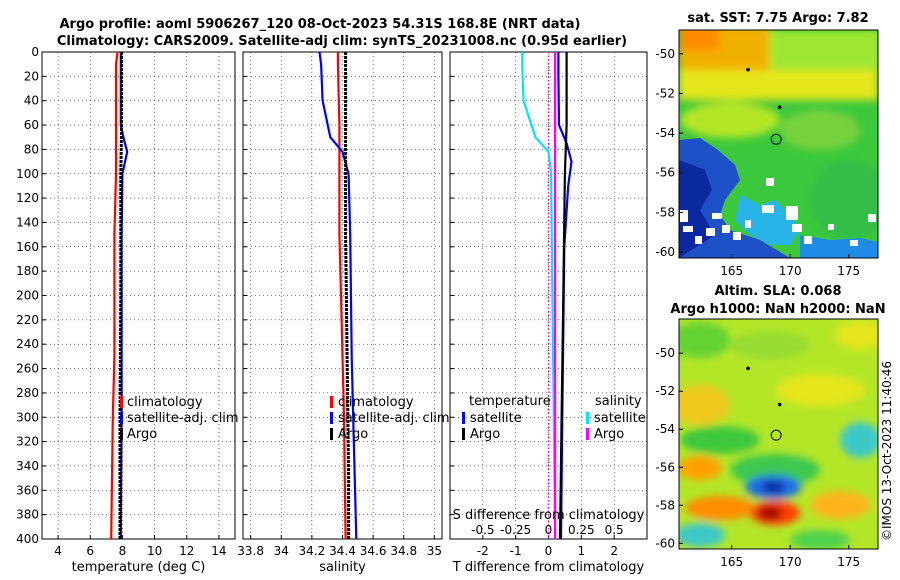 The width and height of the screenshot is (900, 580). I want to click on y-tick-label: 320, so click(27, 442).